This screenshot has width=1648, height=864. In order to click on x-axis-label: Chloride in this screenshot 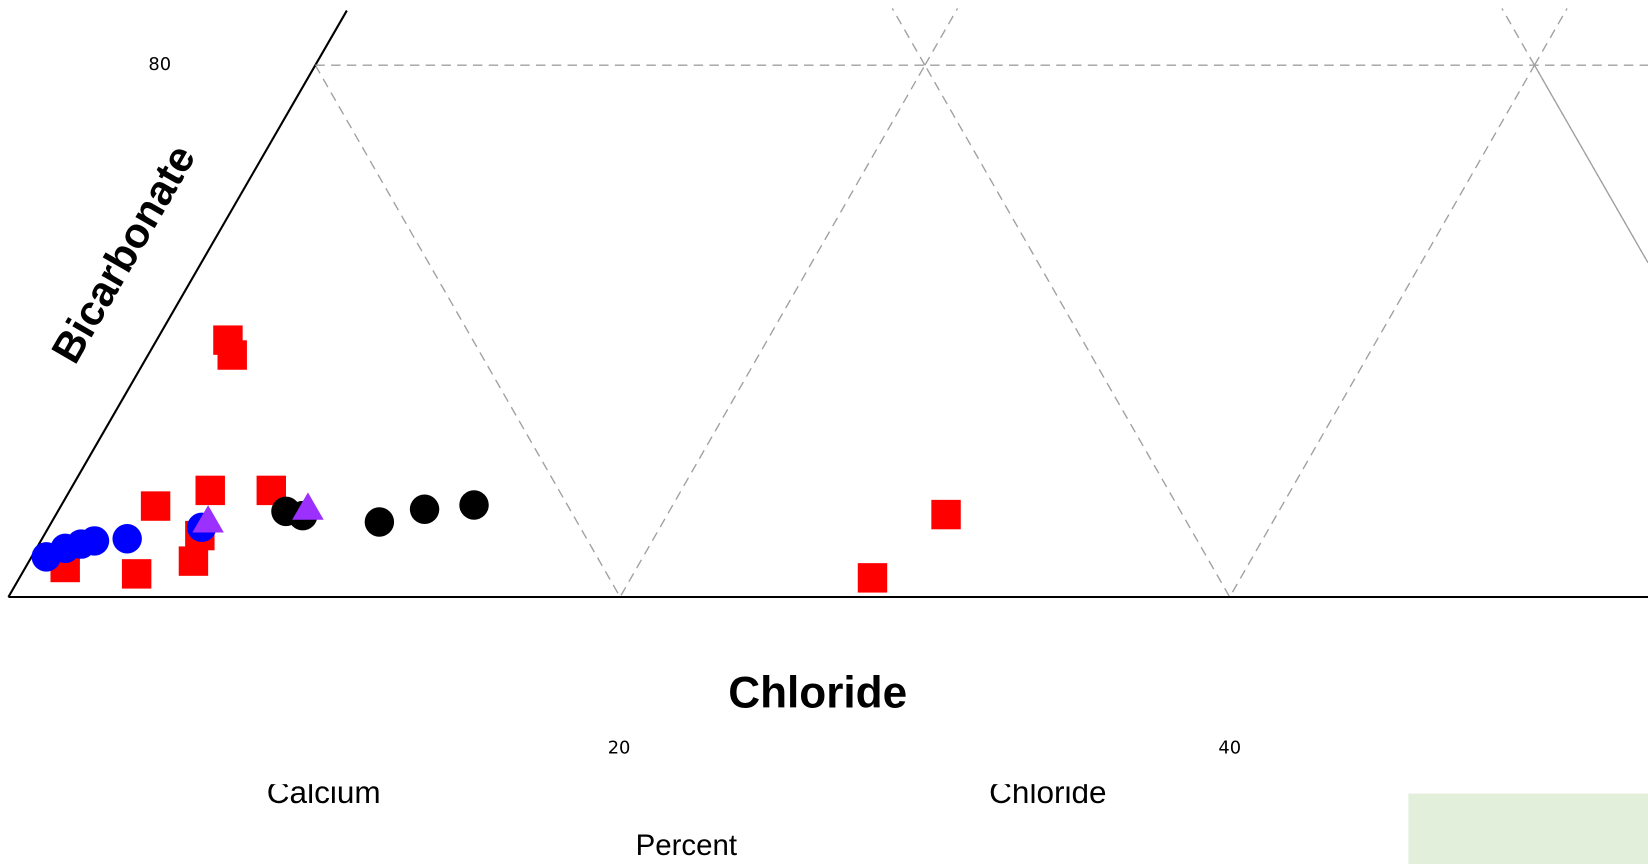, I will do `click(817, 692)`.